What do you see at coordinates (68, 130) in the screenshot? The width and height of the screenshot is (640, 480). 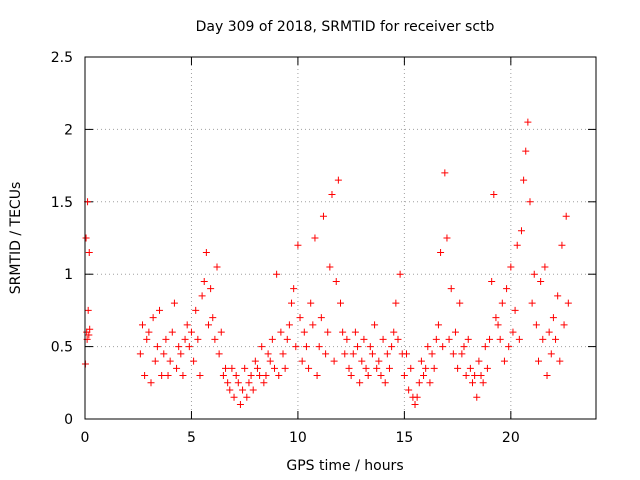 I see `y-tick-label: 2` at bounding box center [68, 130].